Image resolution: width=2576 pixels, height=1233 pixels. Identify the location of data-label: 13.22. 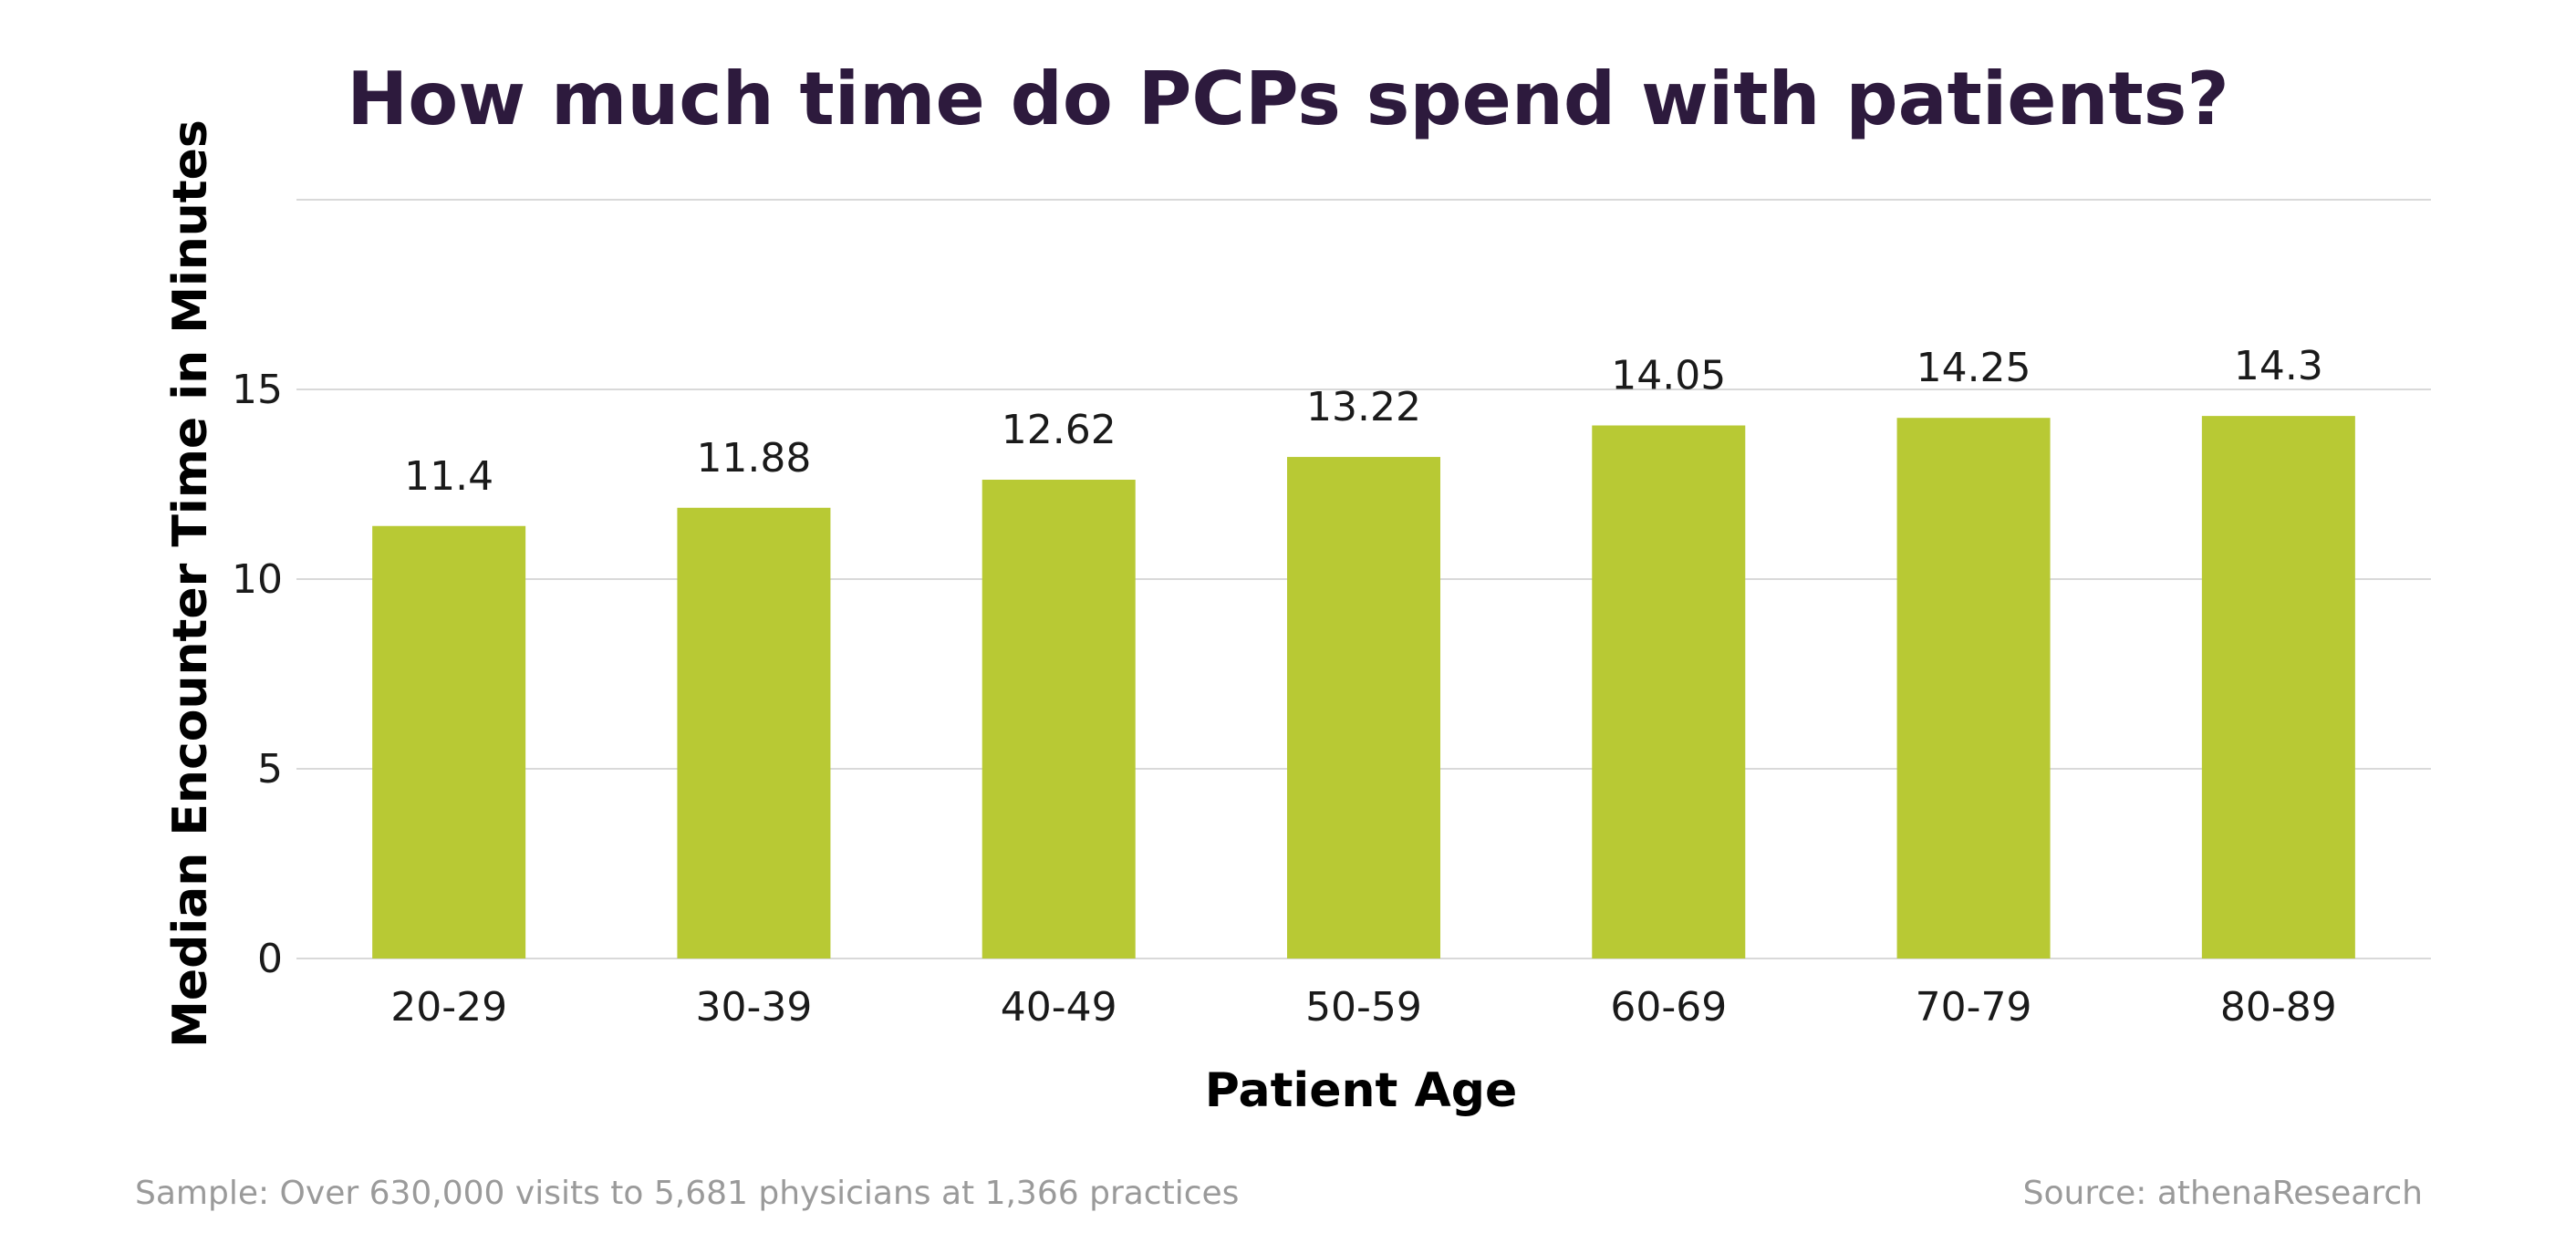
(1363, 407).